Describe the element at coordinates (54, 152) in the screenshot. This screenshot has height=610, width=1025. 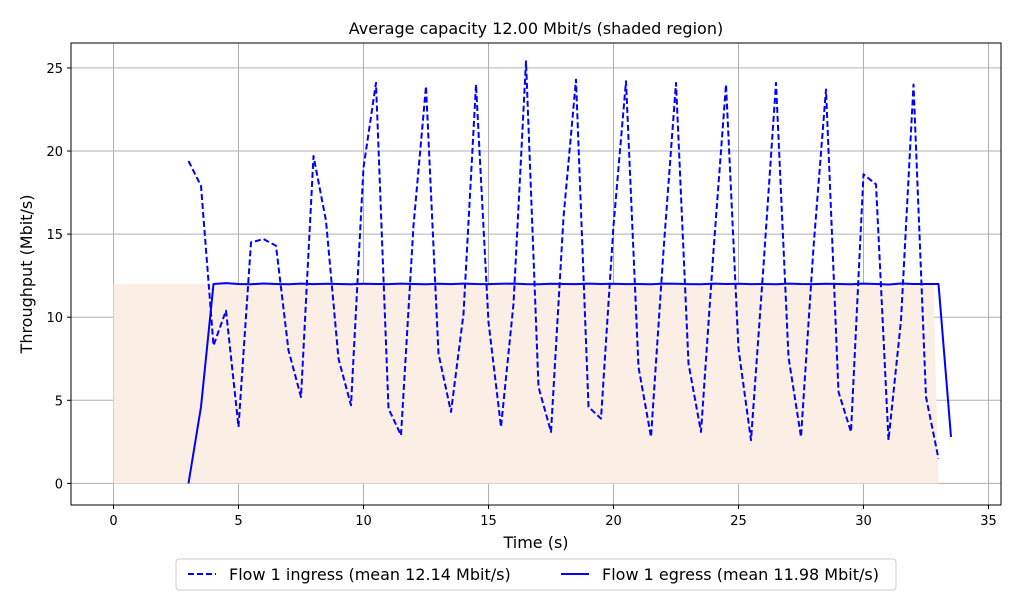
I see `y-tick-label: 20` at that location.